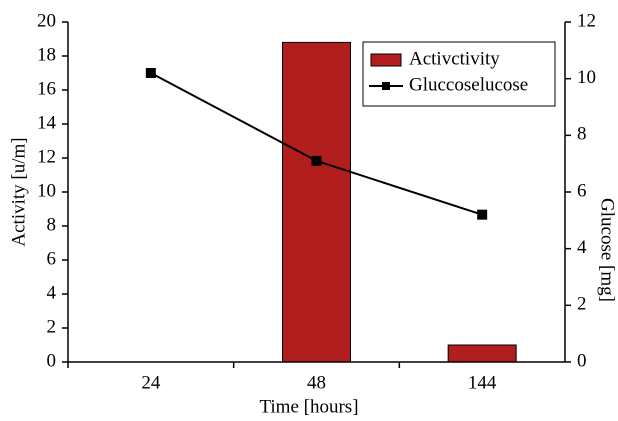 The height and width of the screenshot is (421, 618). I want to click on legend-label: Gluccoselucose, so click(468, 84).